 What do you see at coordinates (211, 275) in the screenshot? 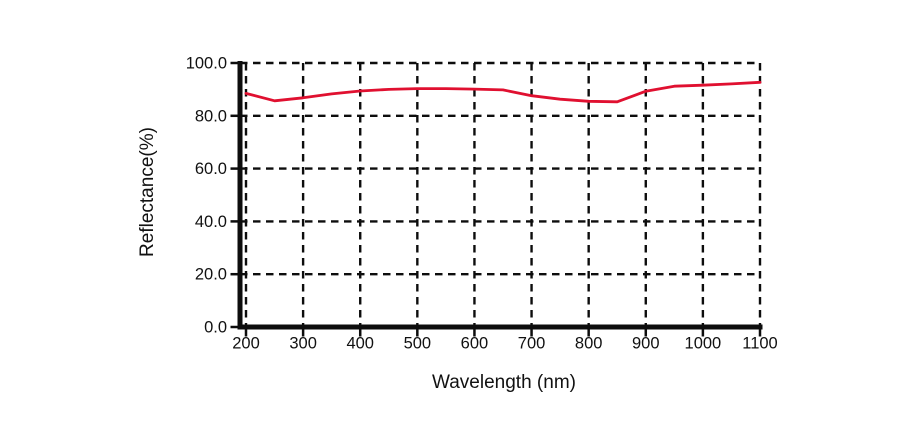
I see `y-tick-label: 20.0` at bounding box center [211, 275].